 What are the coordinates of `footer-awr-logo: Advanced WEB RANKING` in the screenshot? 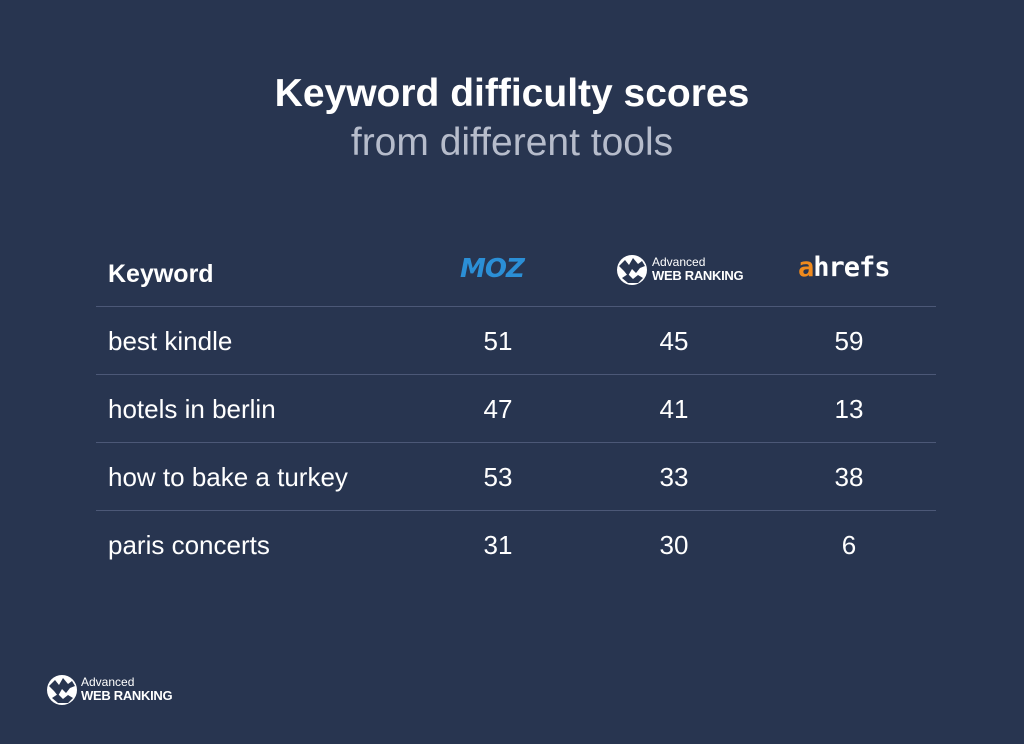 It's located at (111, 692).